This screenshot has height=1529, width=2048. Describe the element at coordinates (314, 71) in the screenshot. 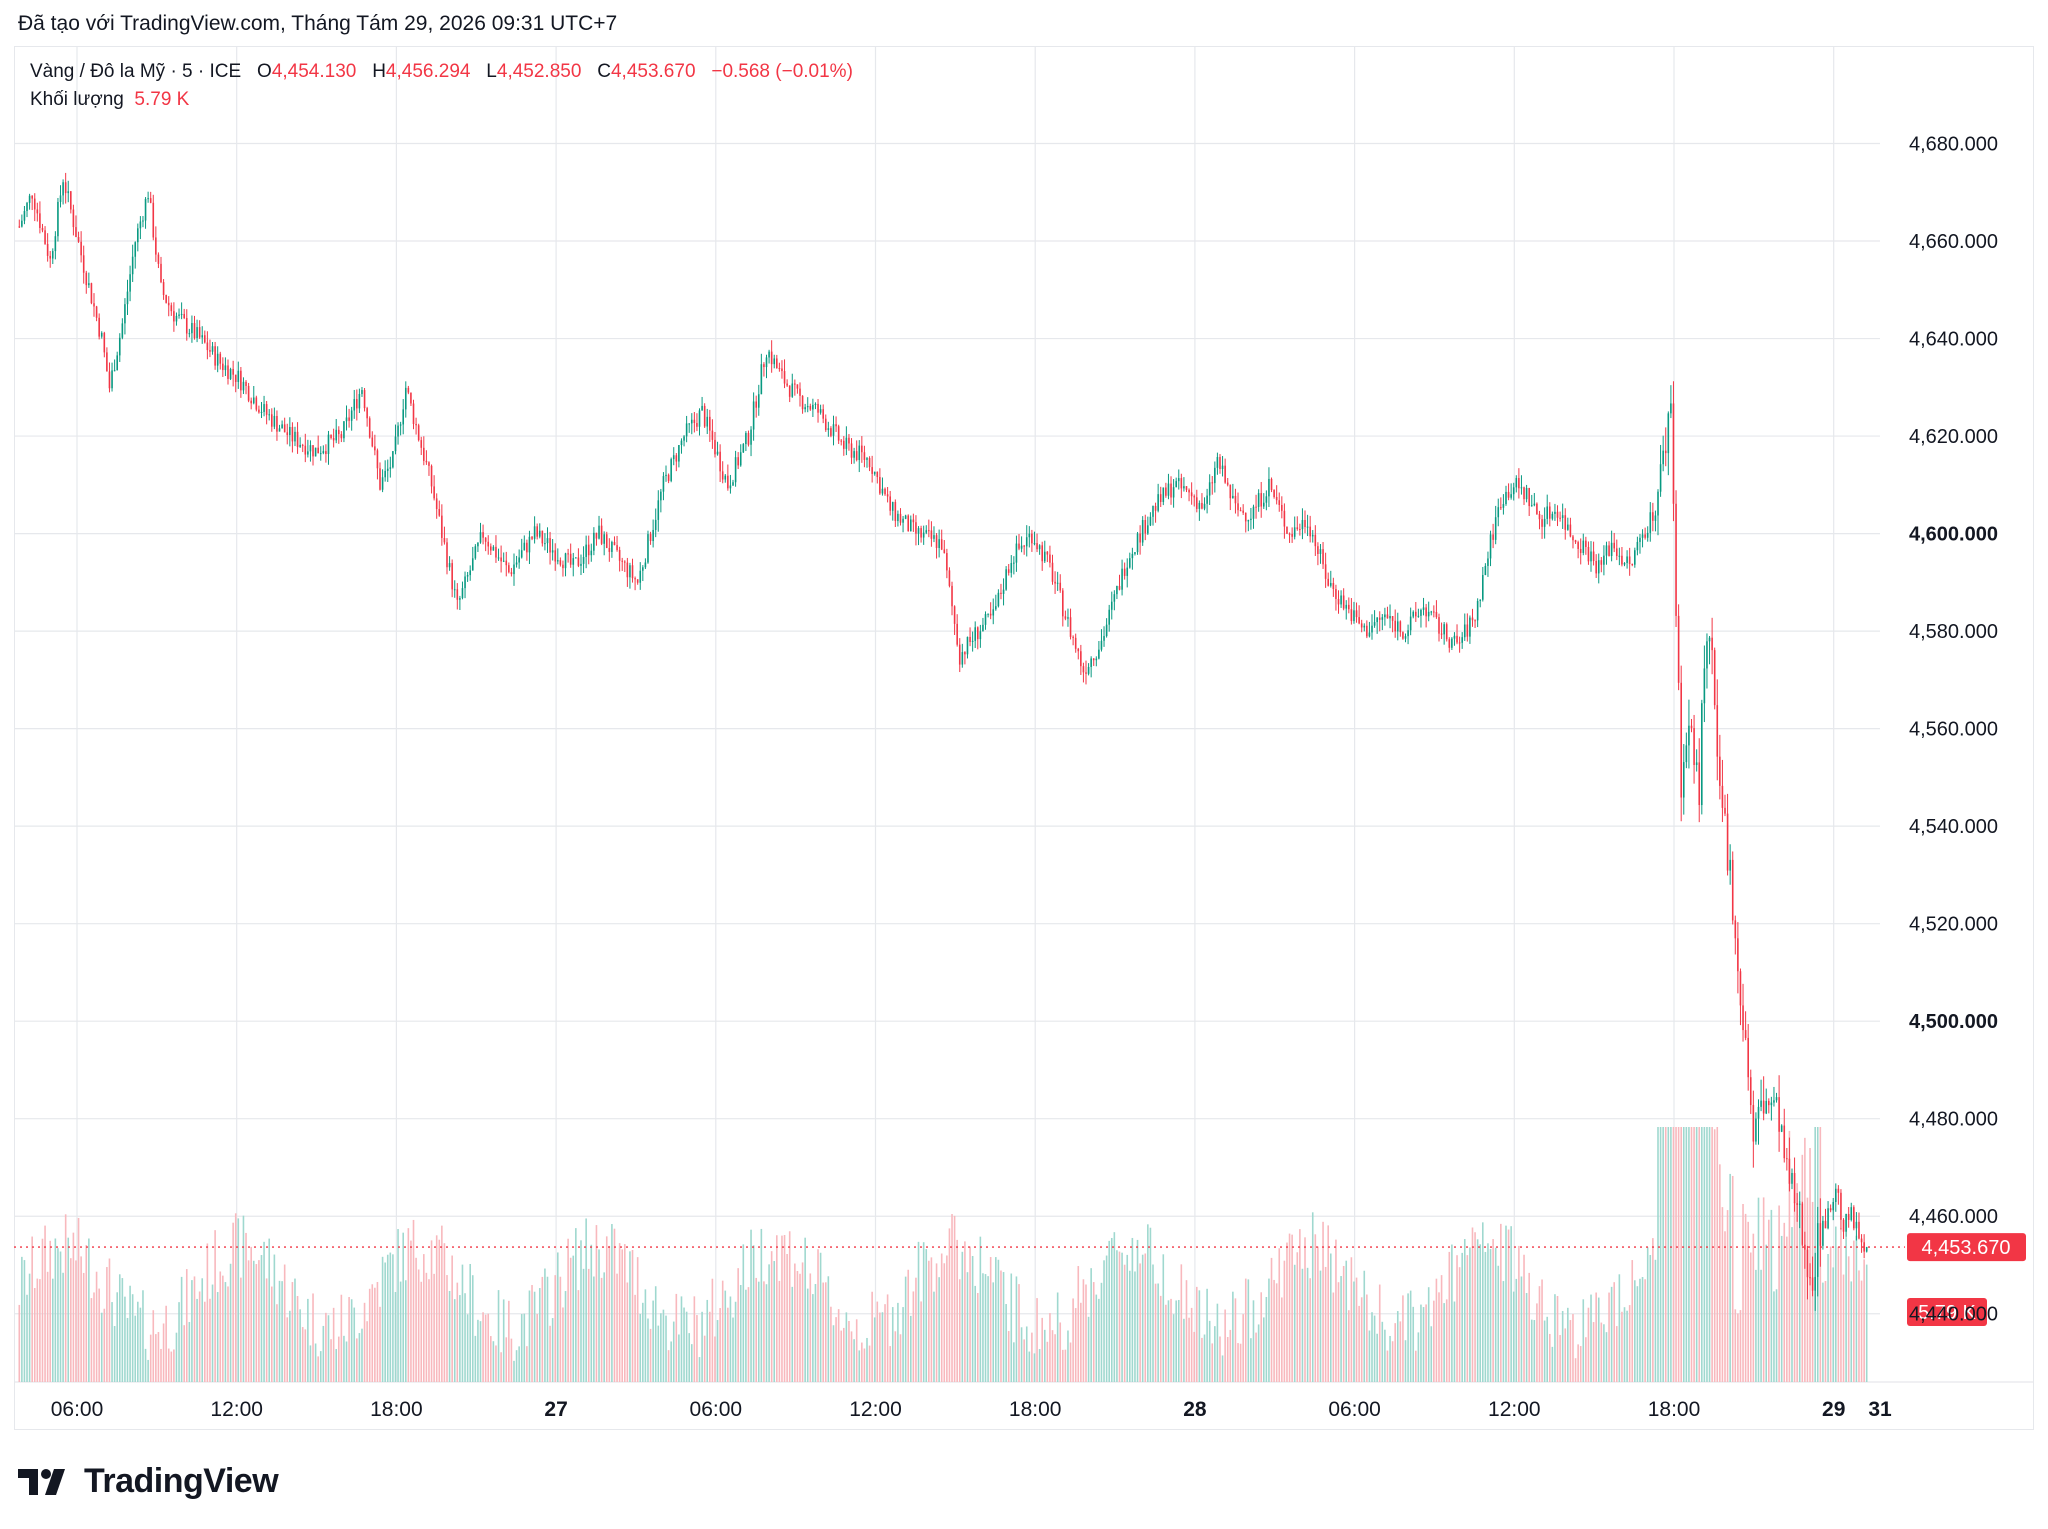

I see `open-value: 4,454.130` at that location.